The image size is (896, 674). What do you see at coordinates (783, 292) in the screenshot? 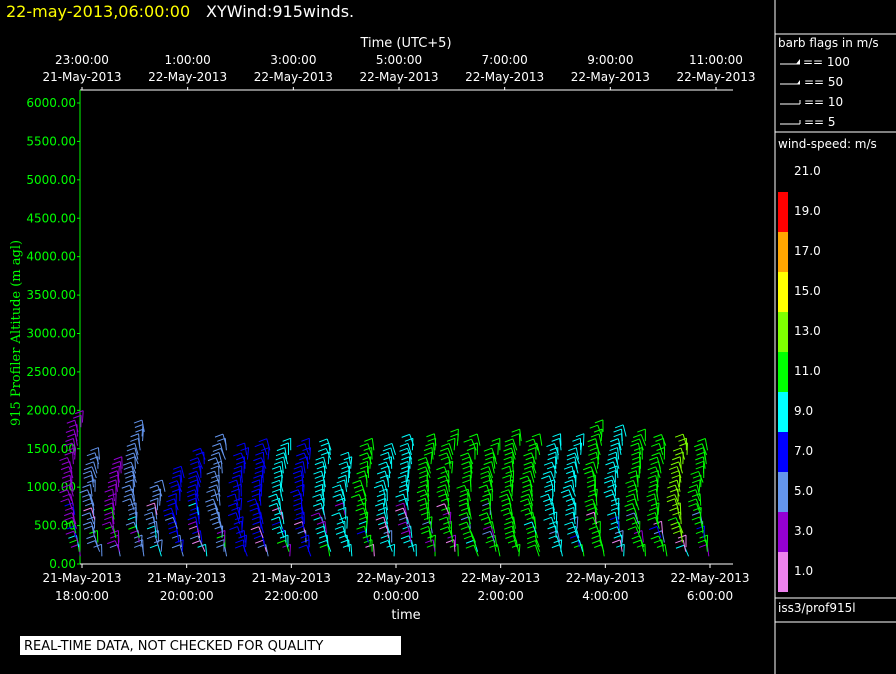
I see `speed-legend-swatch` at bounding box center [783, 292].